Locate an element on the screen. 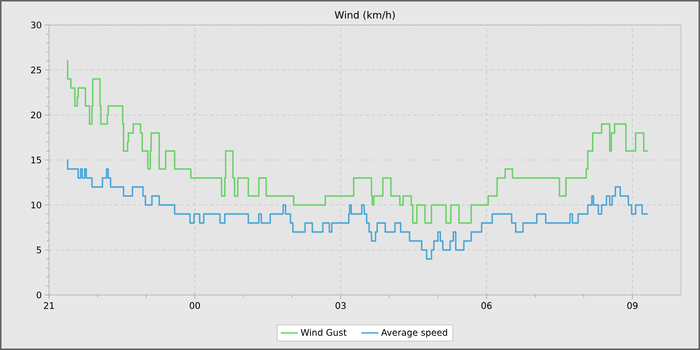  chart-title: Wind (km/h) is located at coordinates (364, 15).